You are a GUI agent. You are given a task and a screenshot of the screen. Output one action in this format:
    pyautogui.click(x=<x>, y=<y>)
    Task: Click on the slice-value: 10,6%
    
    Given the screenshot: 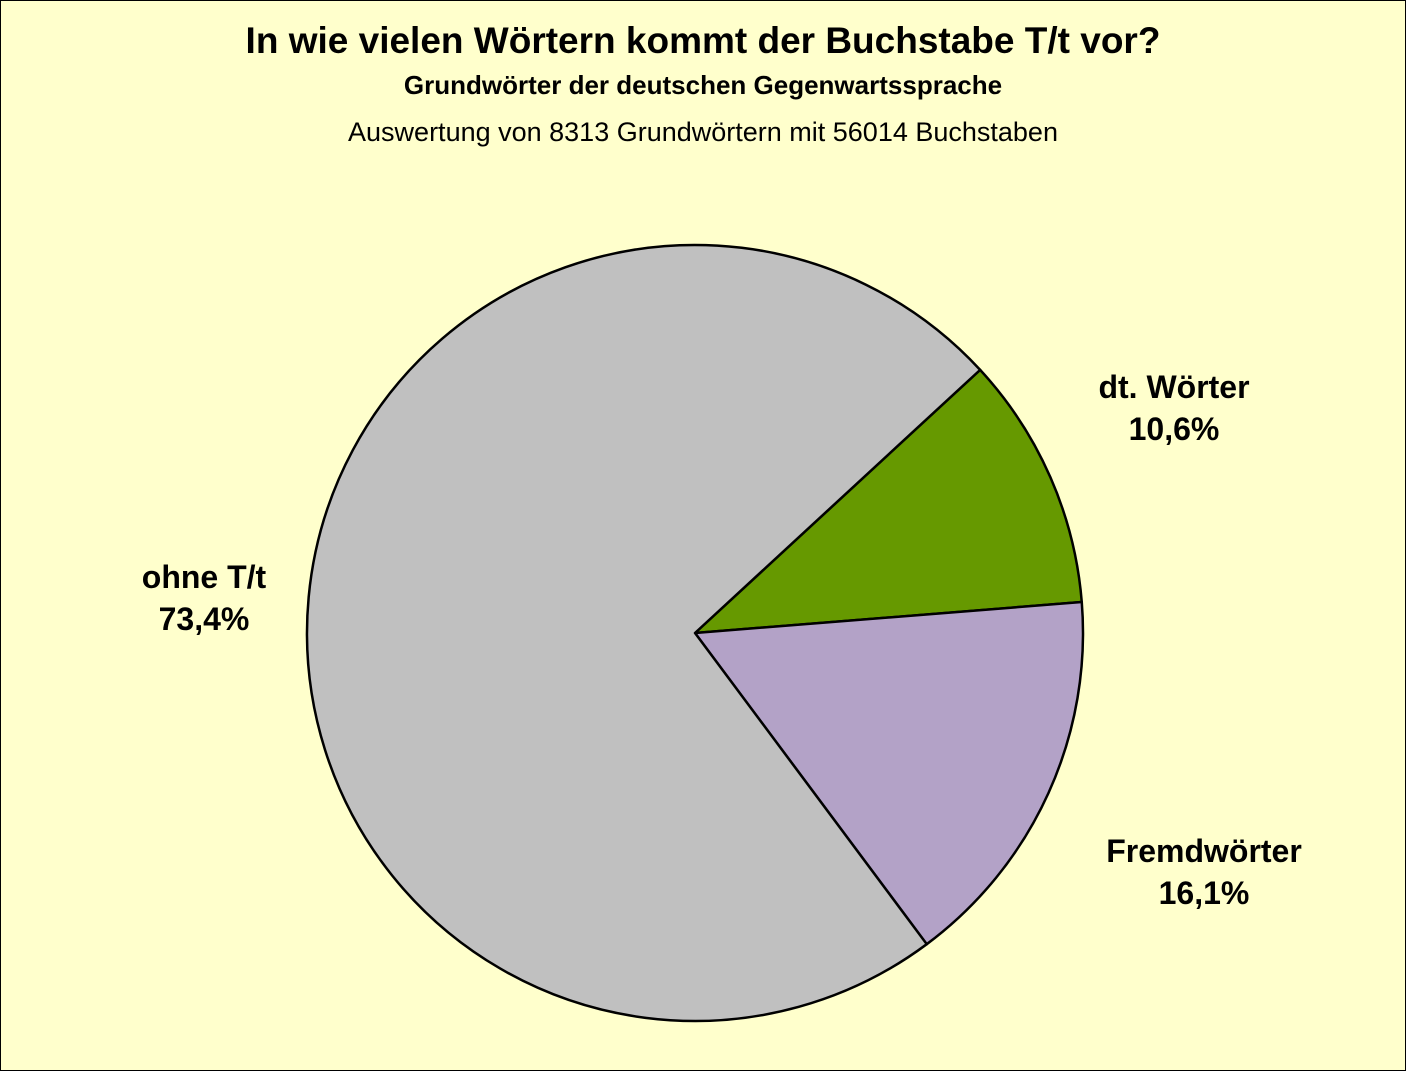 What is the action you would take?
    pyautogui.click(x=1174, y=429)
    